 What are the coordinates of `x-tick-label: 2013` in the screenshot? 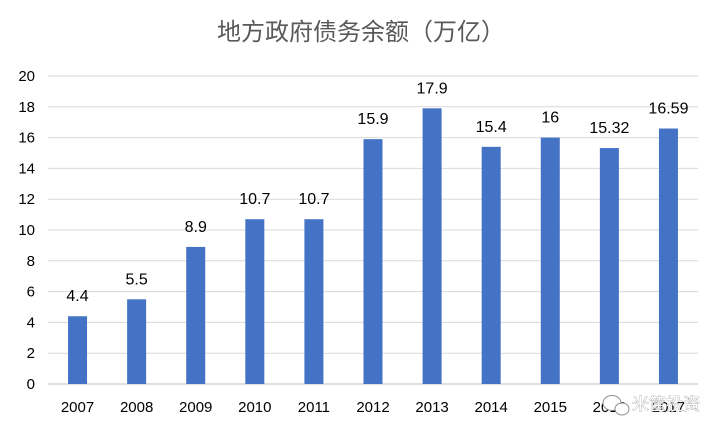 It's located at (431, 407).